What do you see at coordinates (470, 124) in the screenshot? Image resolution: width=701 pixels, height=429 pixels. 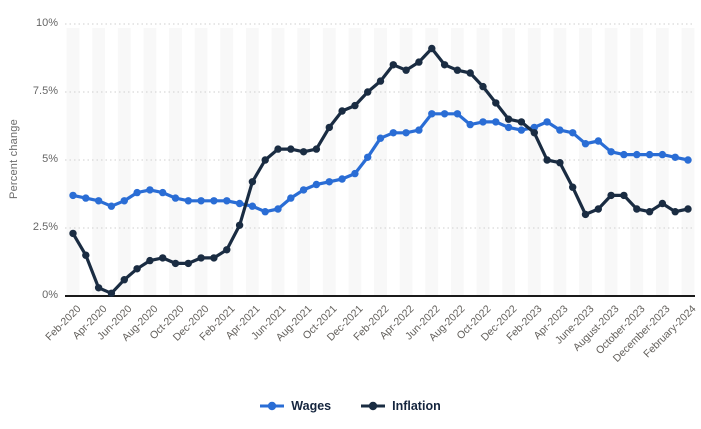 I see `wages-point-Sep-2022` at bounding box center [470, 124].